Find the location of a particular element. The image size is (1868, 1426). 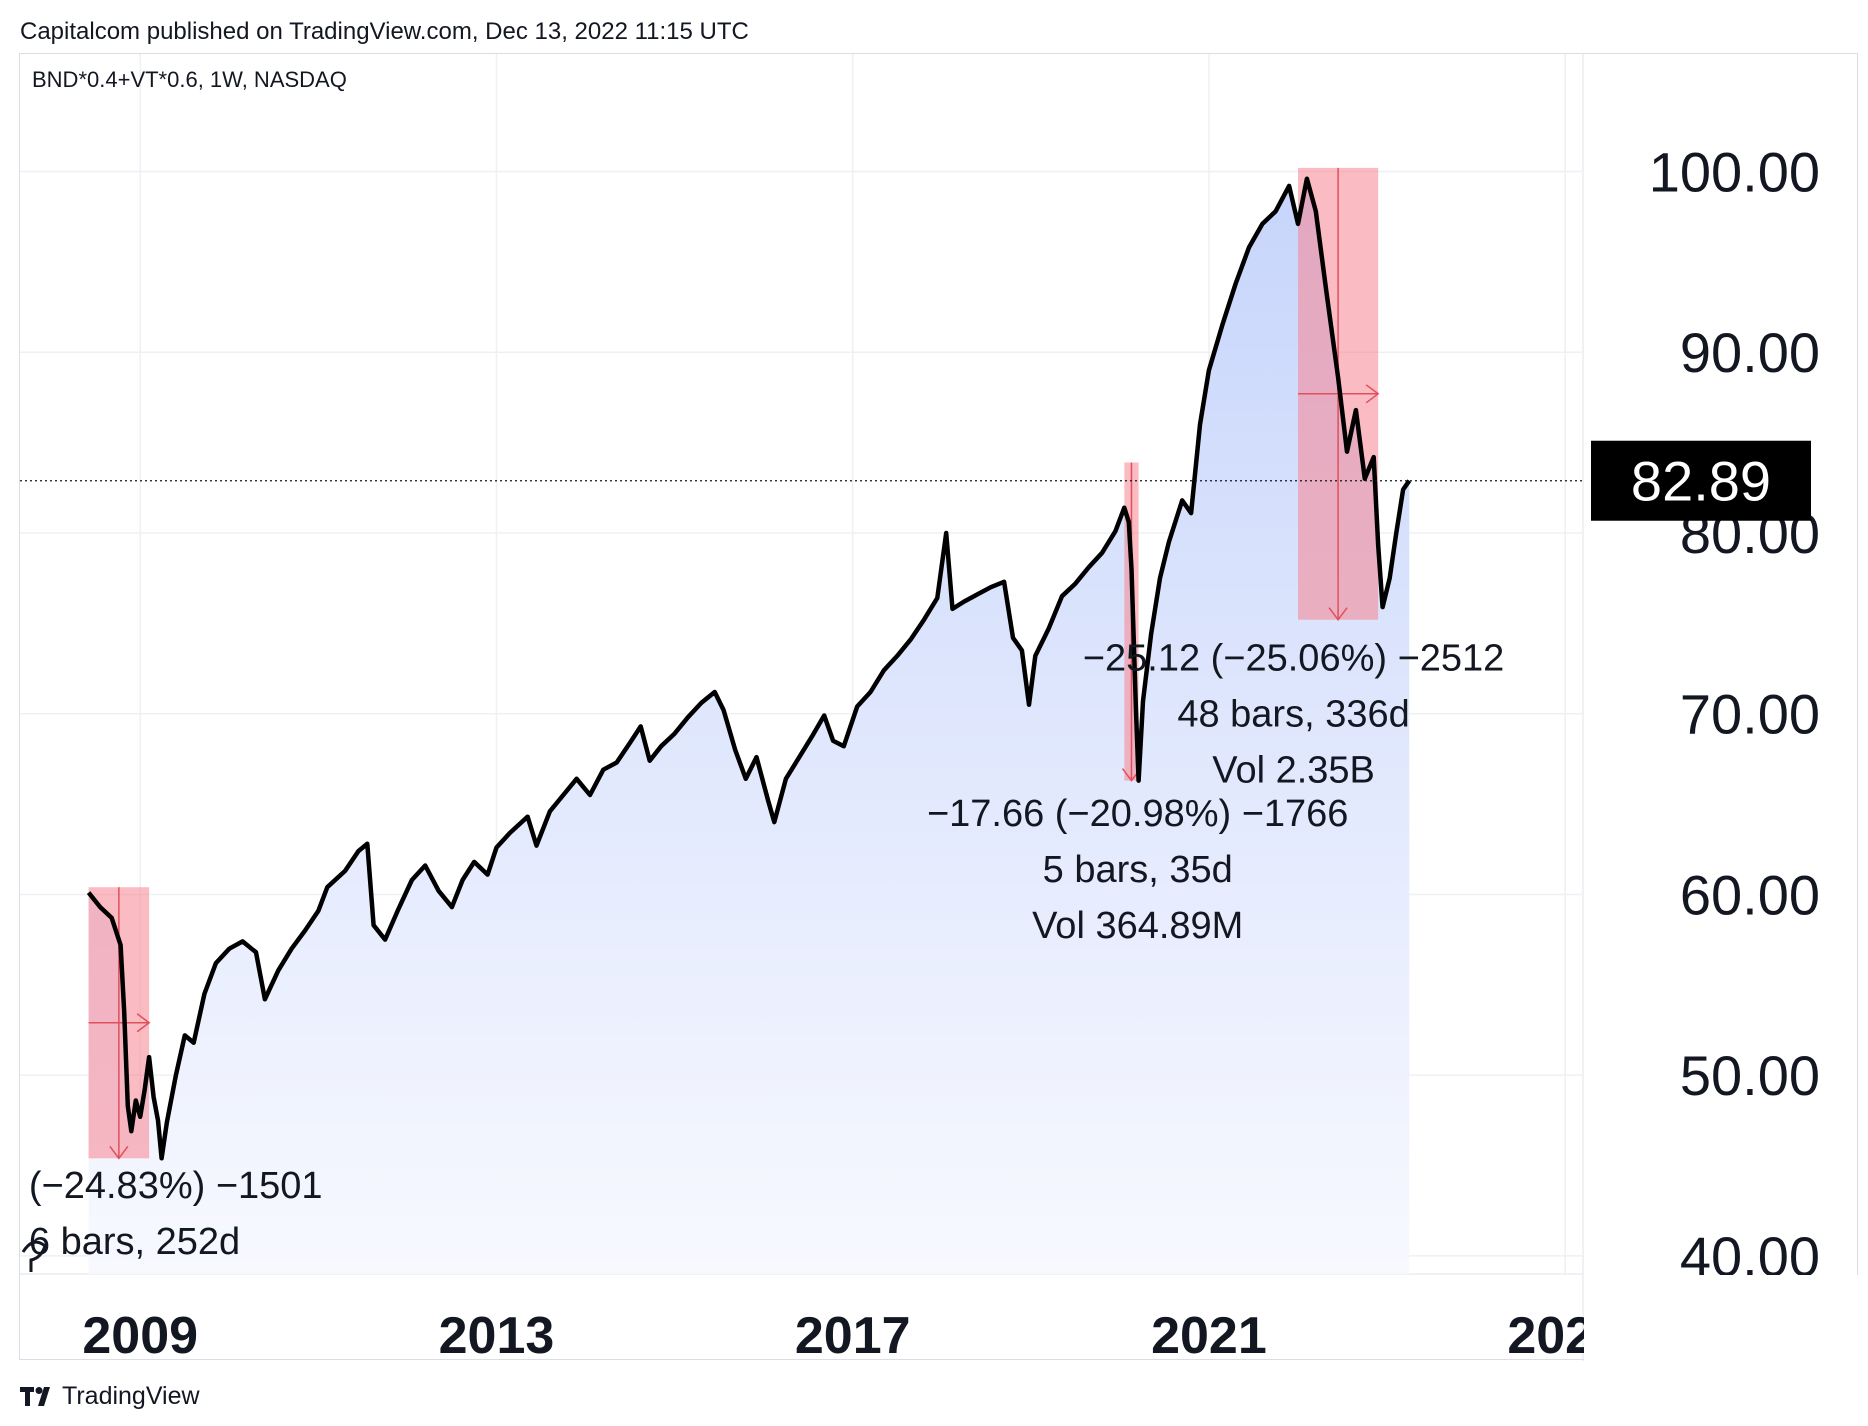

tradingview-logo: TradingView is located at coordinates (110, 1396).